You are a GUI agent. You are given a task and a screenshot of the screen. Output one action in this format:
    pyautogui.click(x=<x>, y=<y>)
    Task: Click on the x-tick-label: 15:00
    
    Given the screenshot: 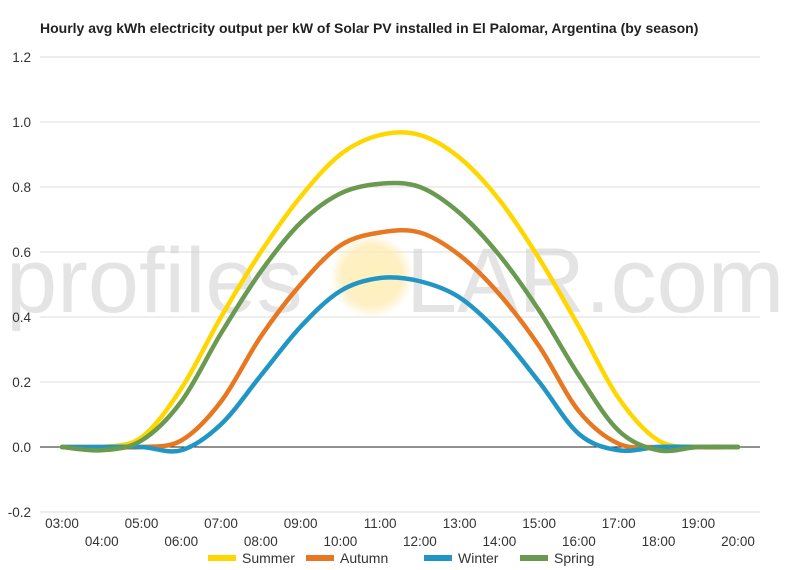 What is the action you would take?
    pyautogui.click(x=539, y=523)
    